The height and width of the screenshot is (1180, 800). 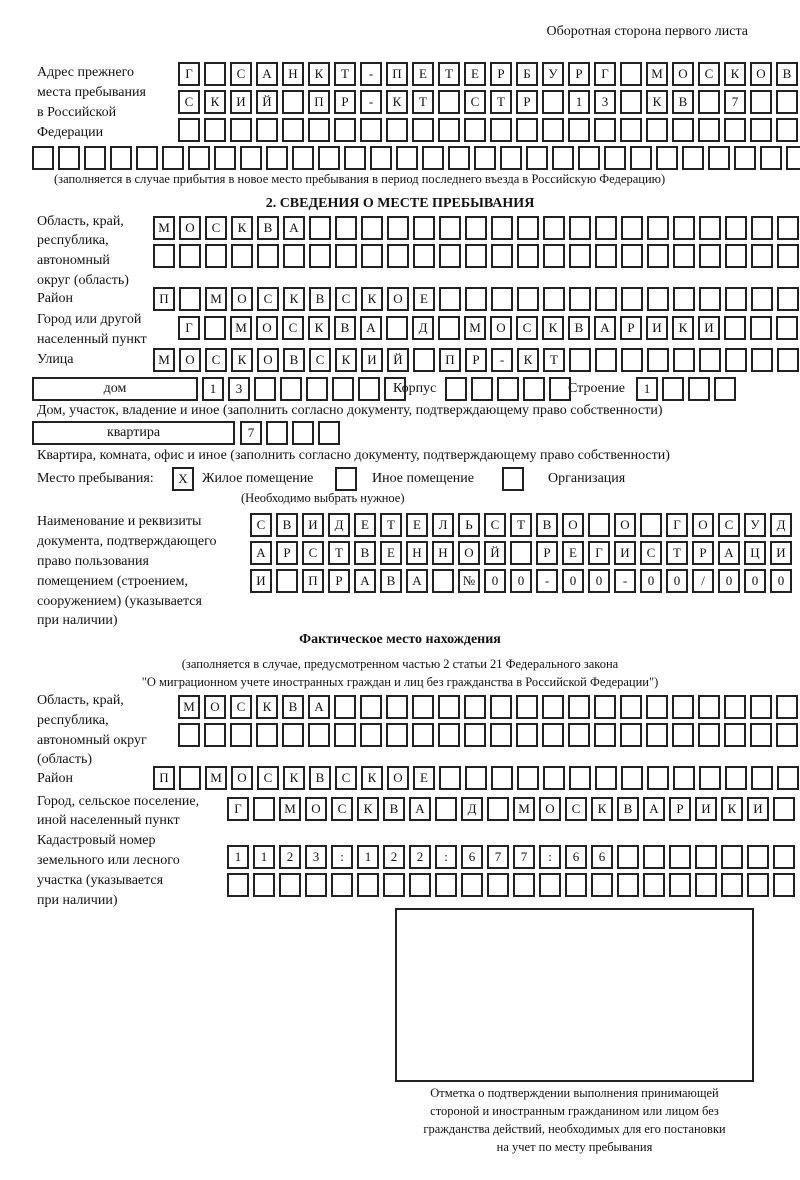 What do you see at coordinates (755, 553) in the screenshot?
I see `char-cell: Ц` at bounding box center [755, 553].